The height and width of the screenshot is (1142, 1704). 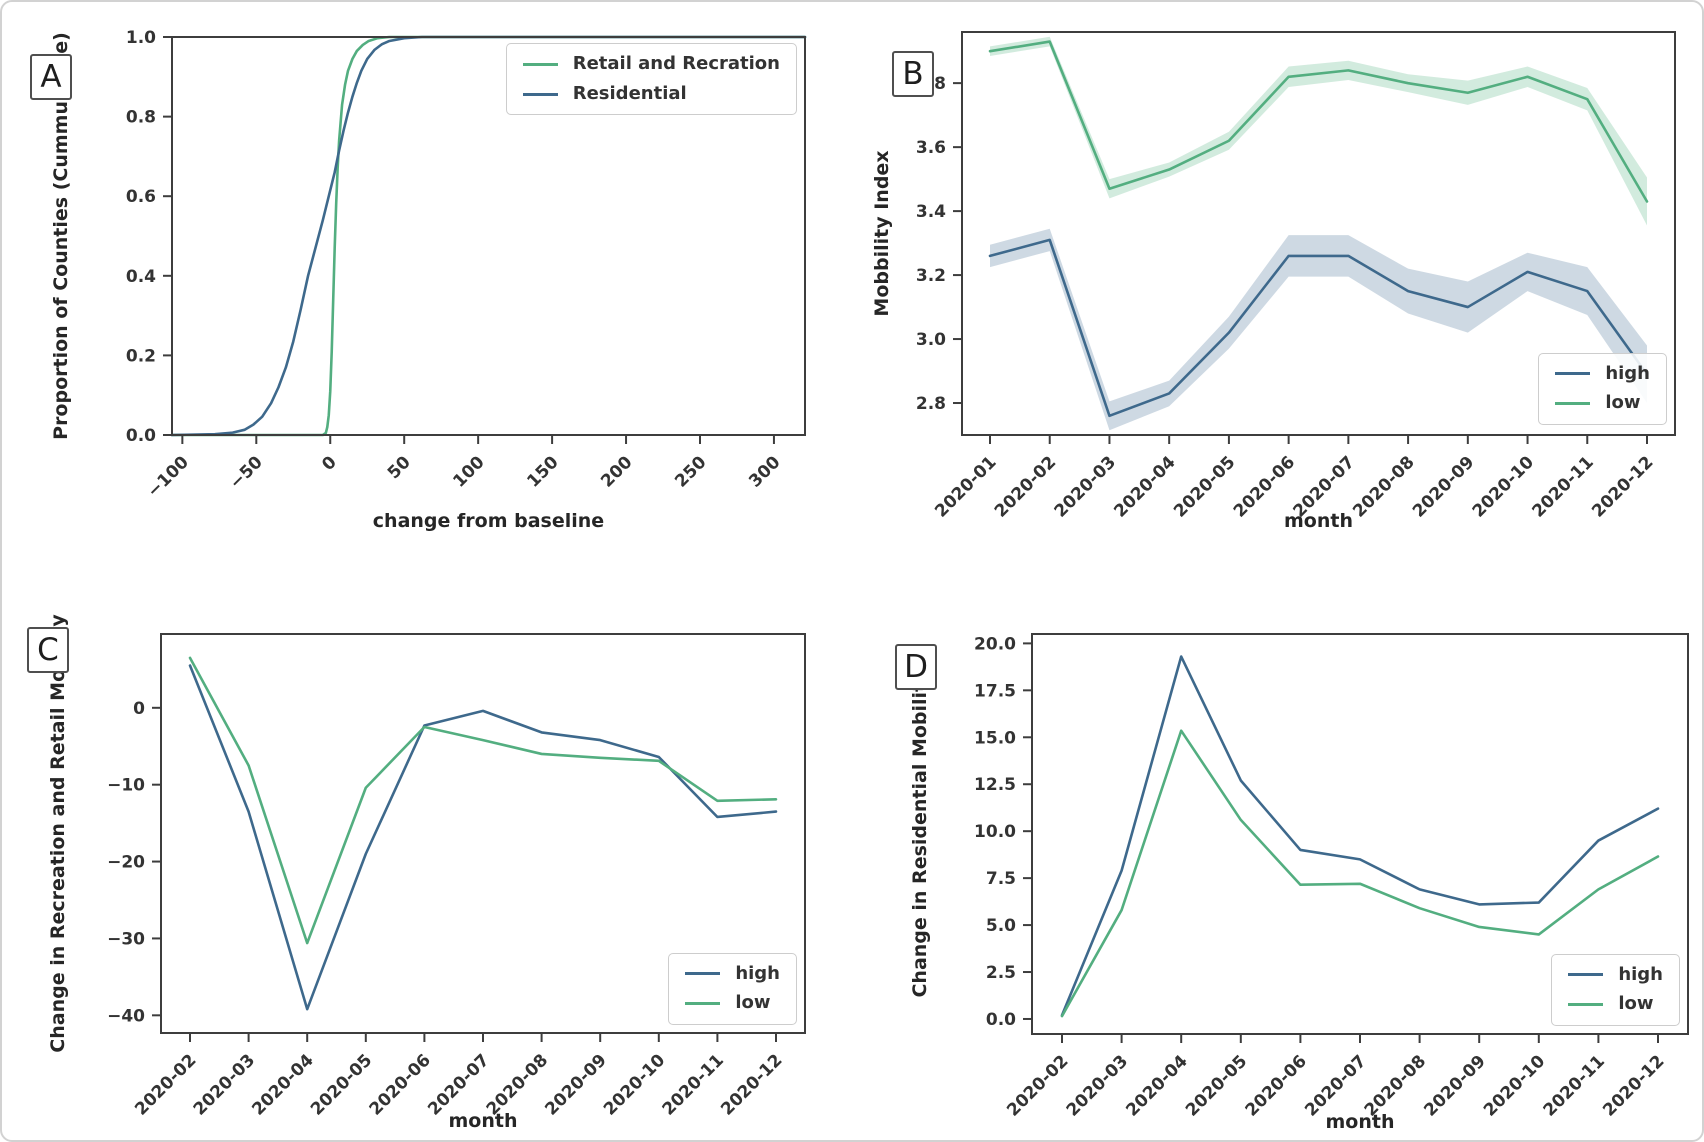 I want to click on legend-label-residential: Residential, so click(x=629, y=93).